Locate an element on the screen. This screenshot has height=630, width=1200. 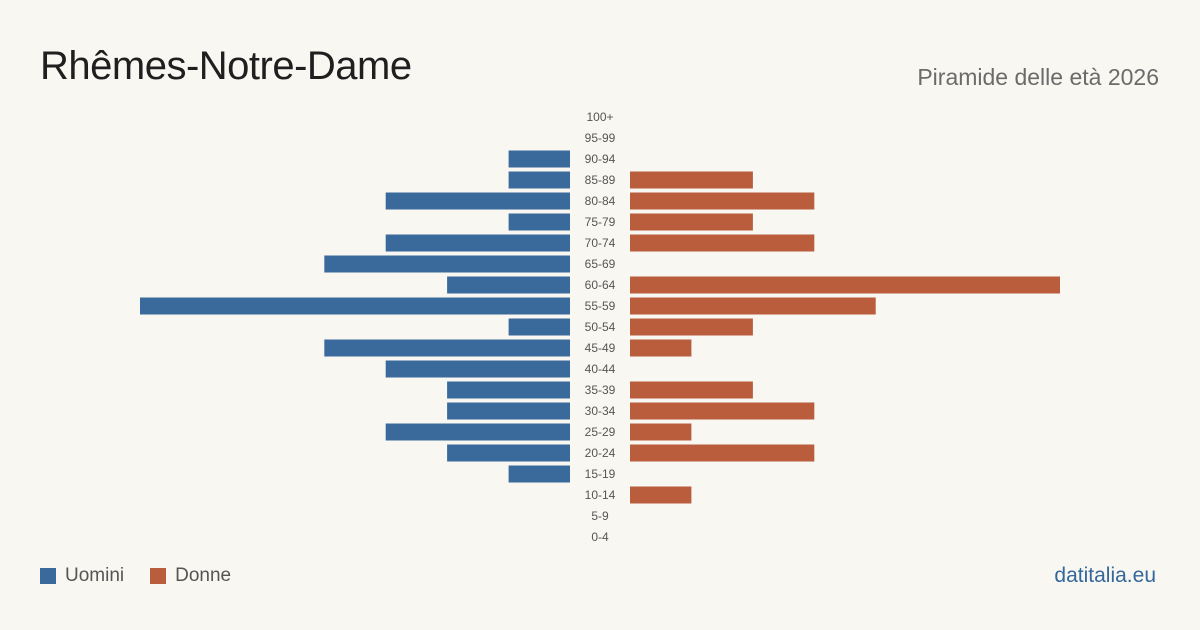
men-swatch is located at coordinates (48, 576).